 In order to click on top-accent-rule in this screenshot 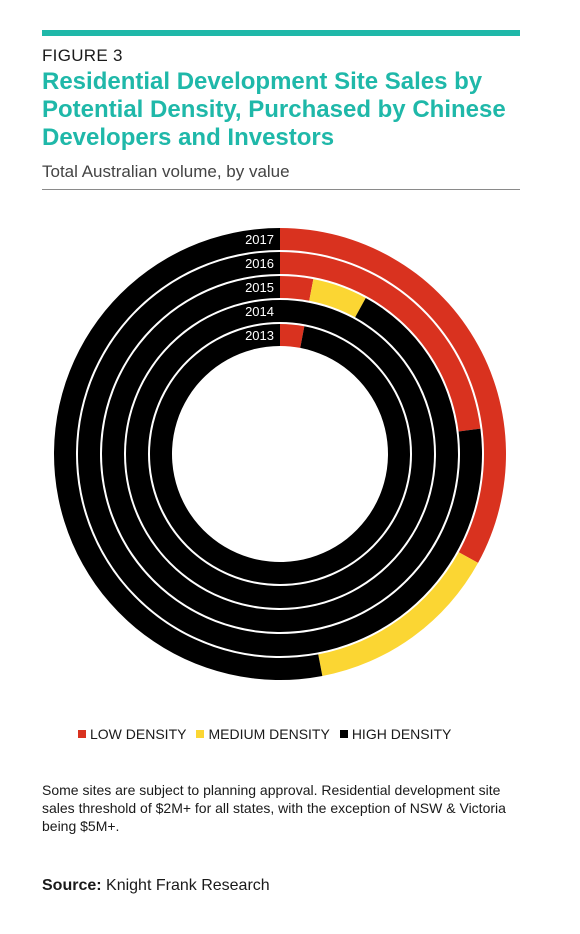, I will do `click(281, 33)`.